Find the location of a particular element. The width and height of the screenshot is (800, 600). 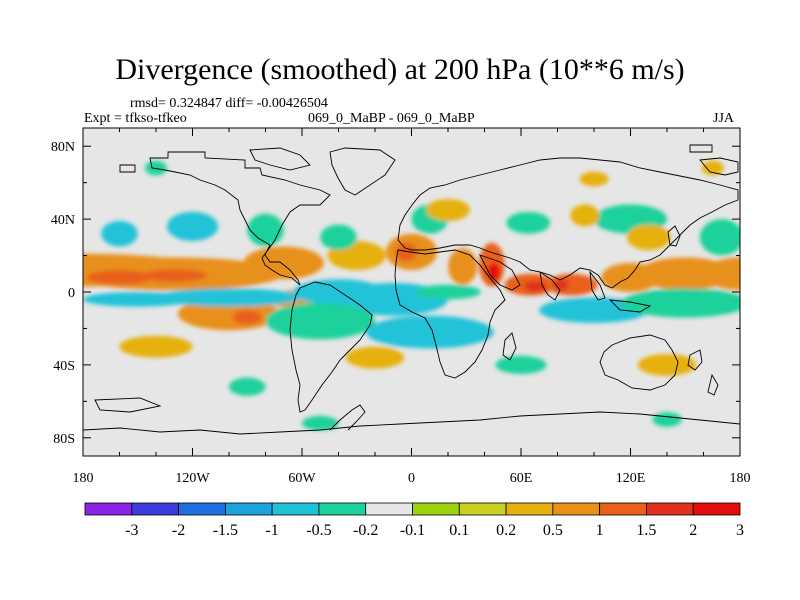

coastline-arabia-india is located at coordinates (520, 277).